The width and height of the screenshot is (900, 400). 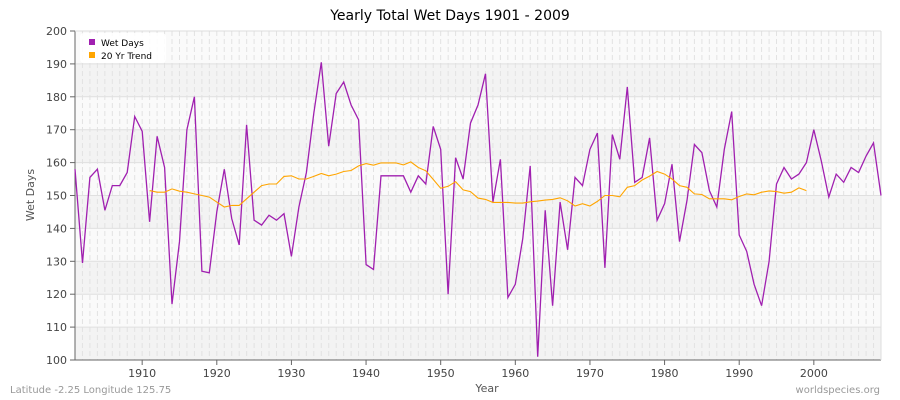 I want to click on x-tick-label: 1980, so click(x=665, y=373).